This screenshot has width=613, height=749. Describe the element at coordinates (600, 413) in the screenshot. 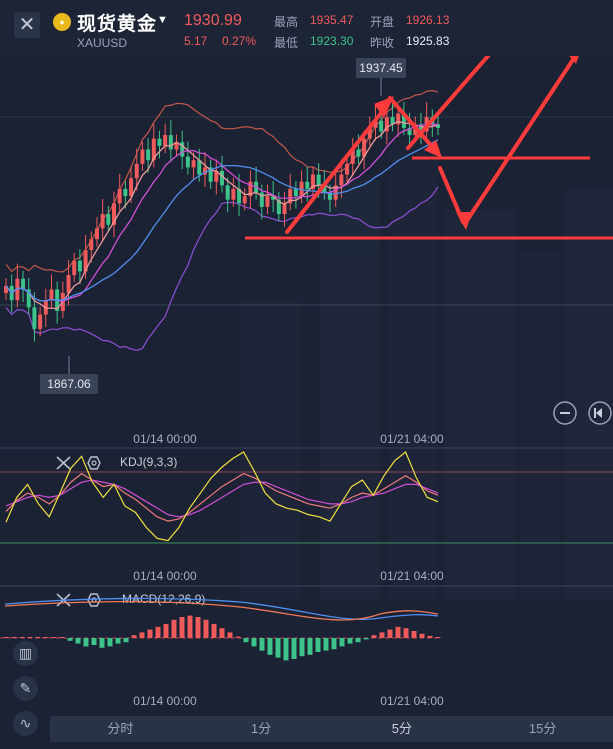

I see `jump-to-latest-button` at that location.